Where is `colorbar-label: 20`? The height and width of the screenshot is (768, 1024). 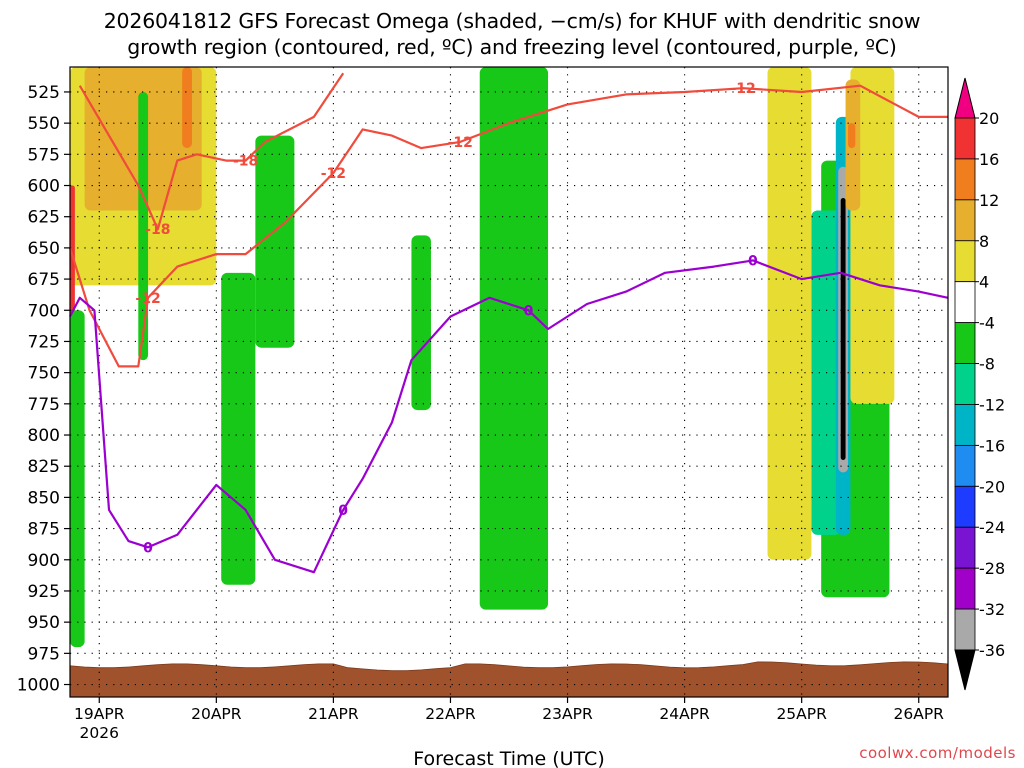 colorbar-label: 20 is located at coordinates (989, 118).